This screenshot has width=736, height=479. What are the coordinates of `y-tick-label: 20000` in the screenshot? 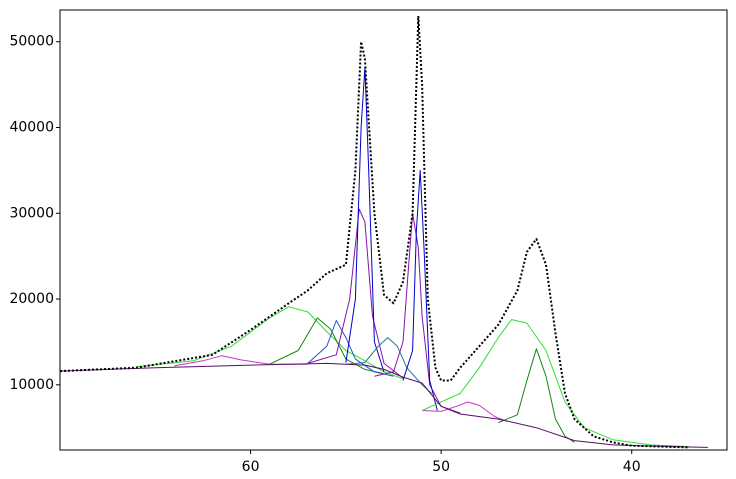 It's located at (31, 299).